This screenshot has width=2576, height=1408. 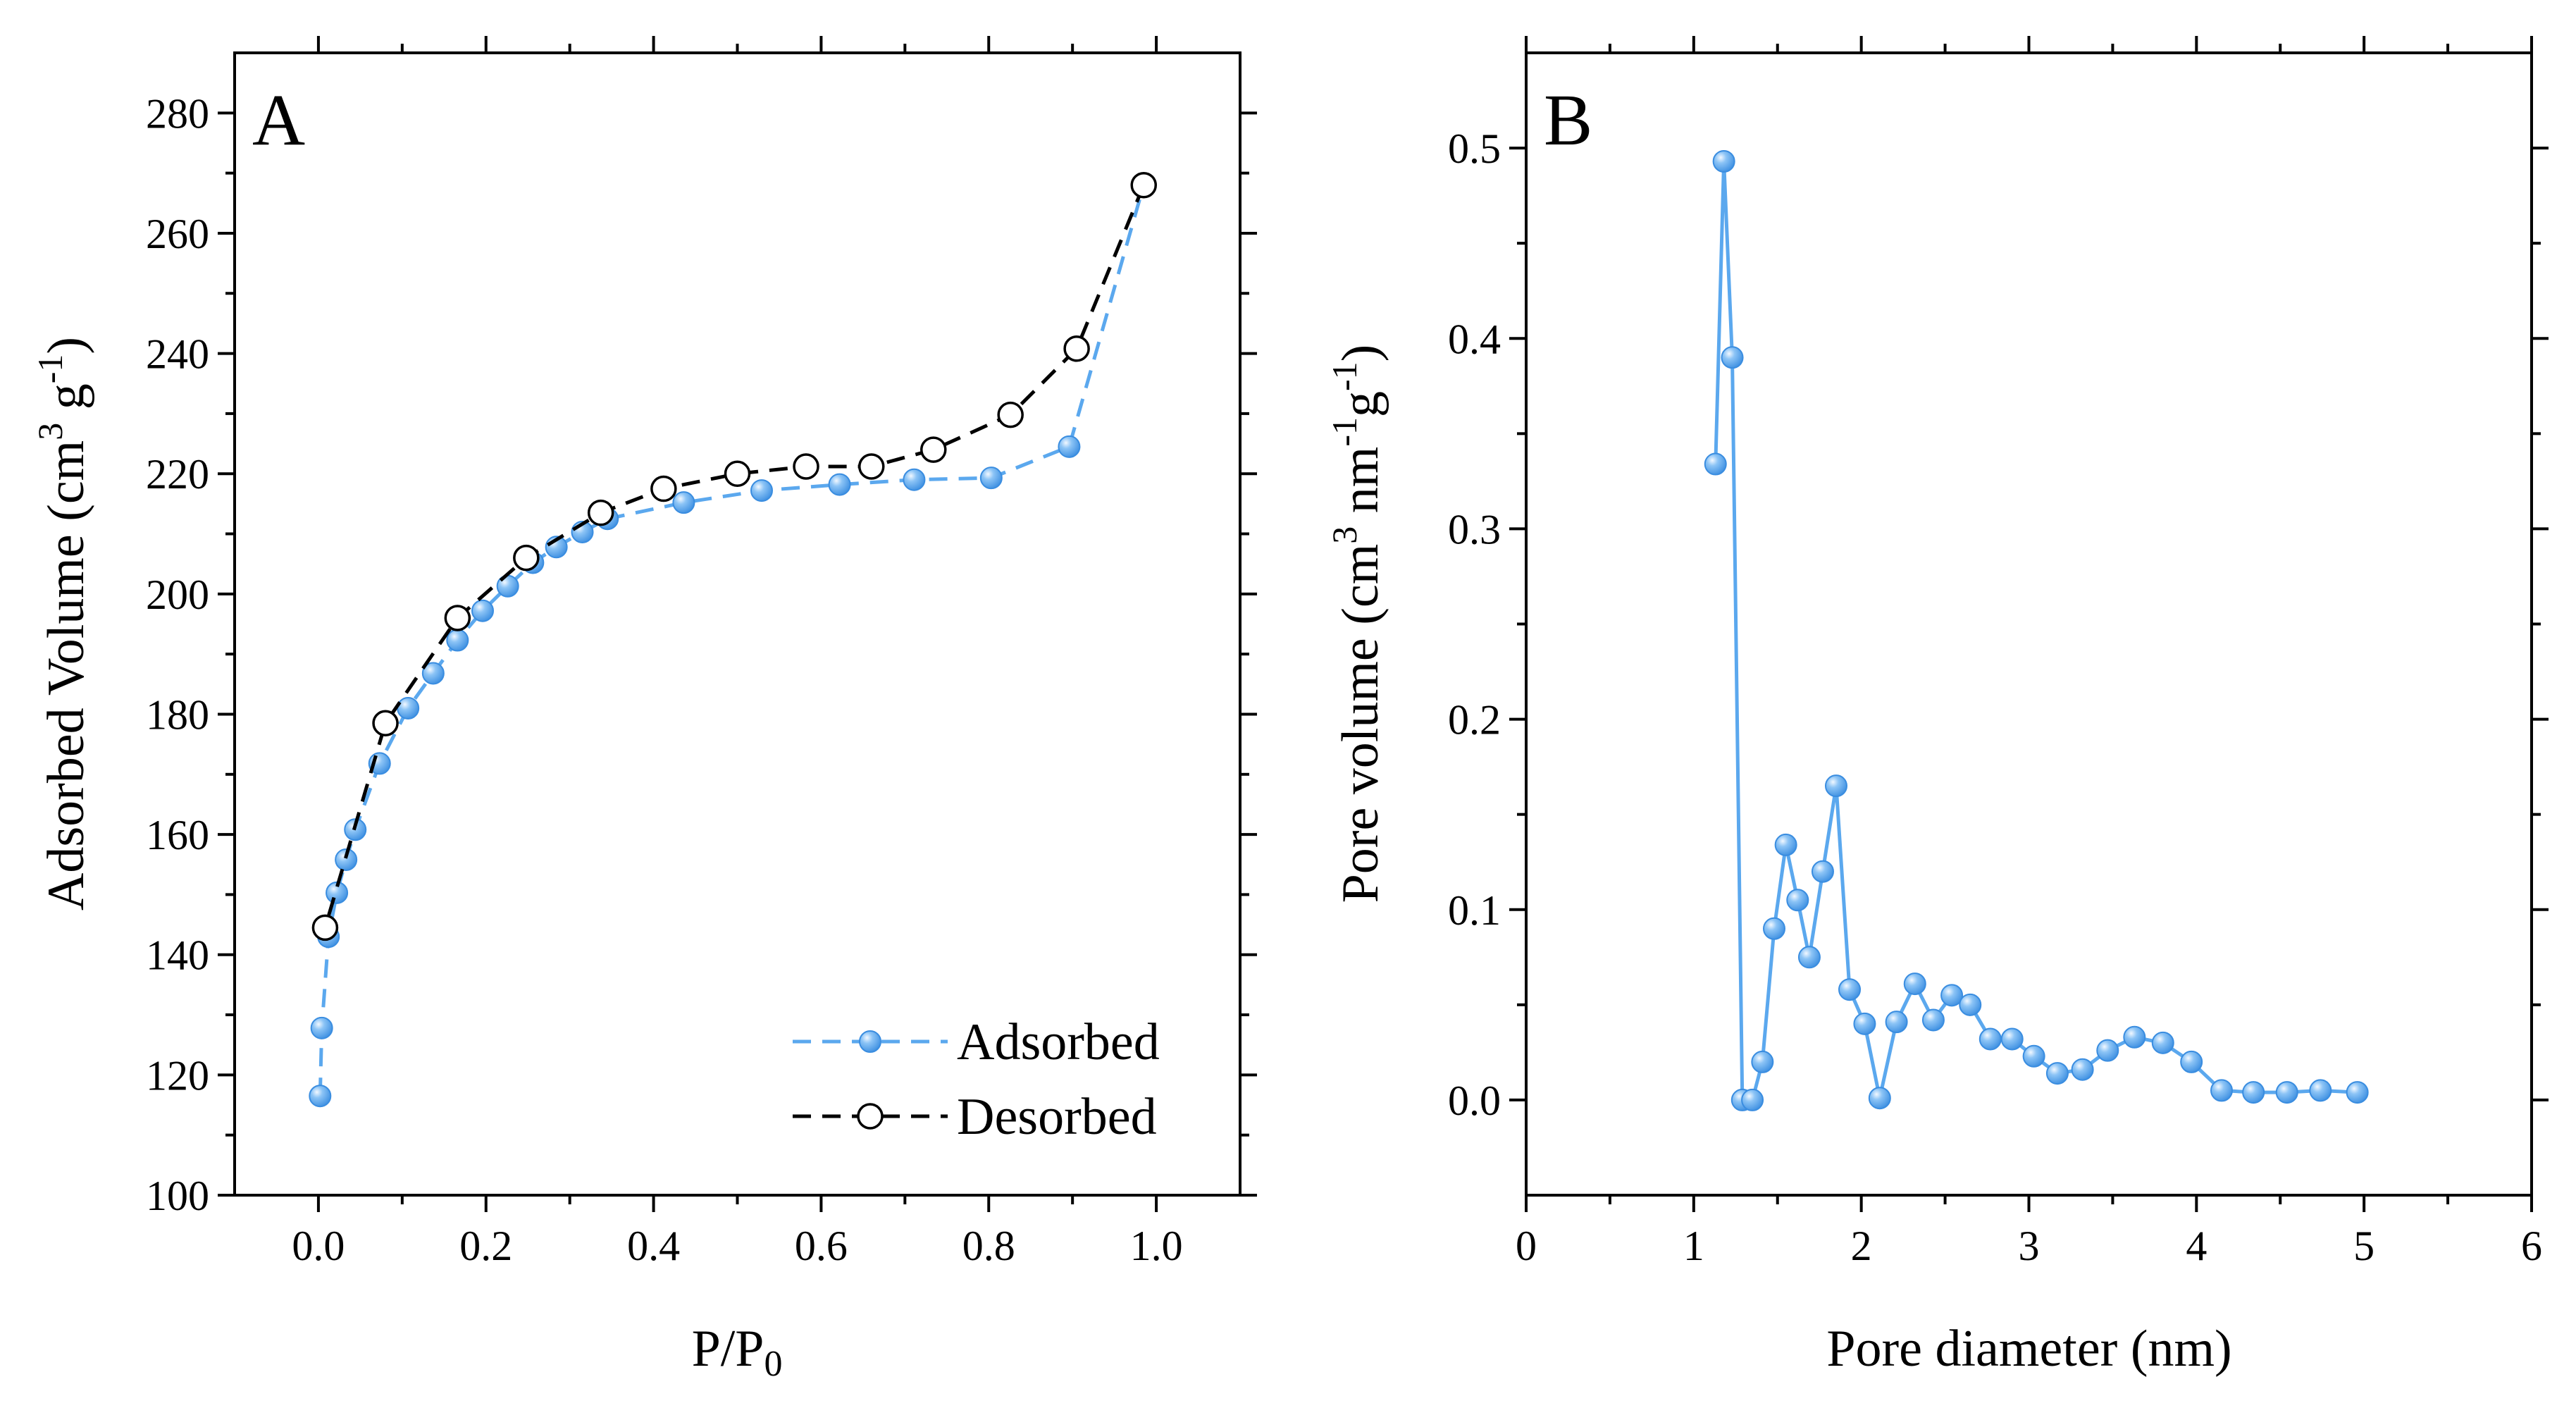 What do you see at coordinates (177, 835) in the screenshot?
I see `y-tick-label: 160` at bounding box center [177, 835].